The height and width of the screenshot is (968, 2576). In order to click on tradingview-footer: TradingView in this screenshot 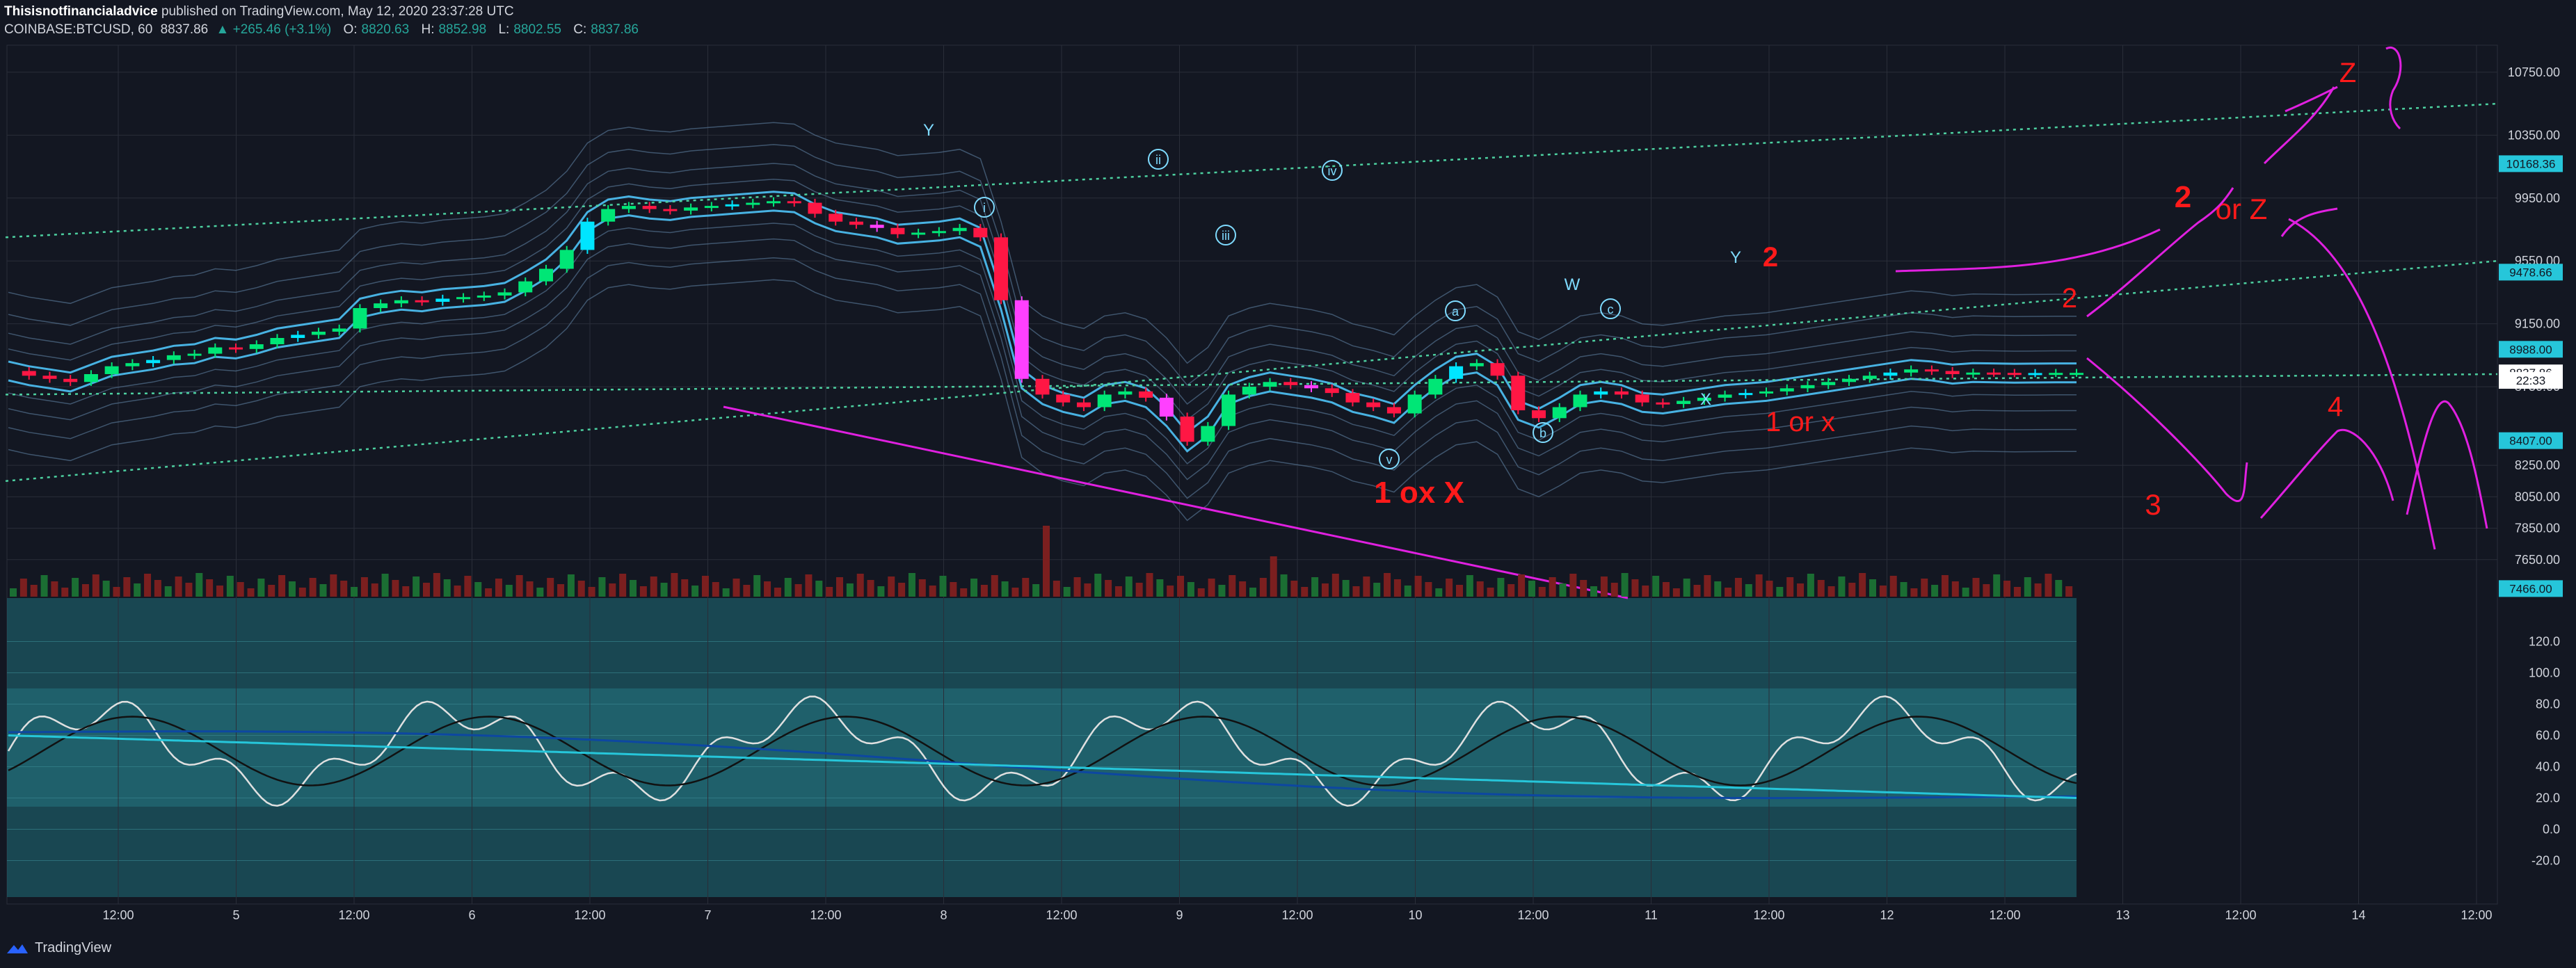, I will do `click(58, 948)`.